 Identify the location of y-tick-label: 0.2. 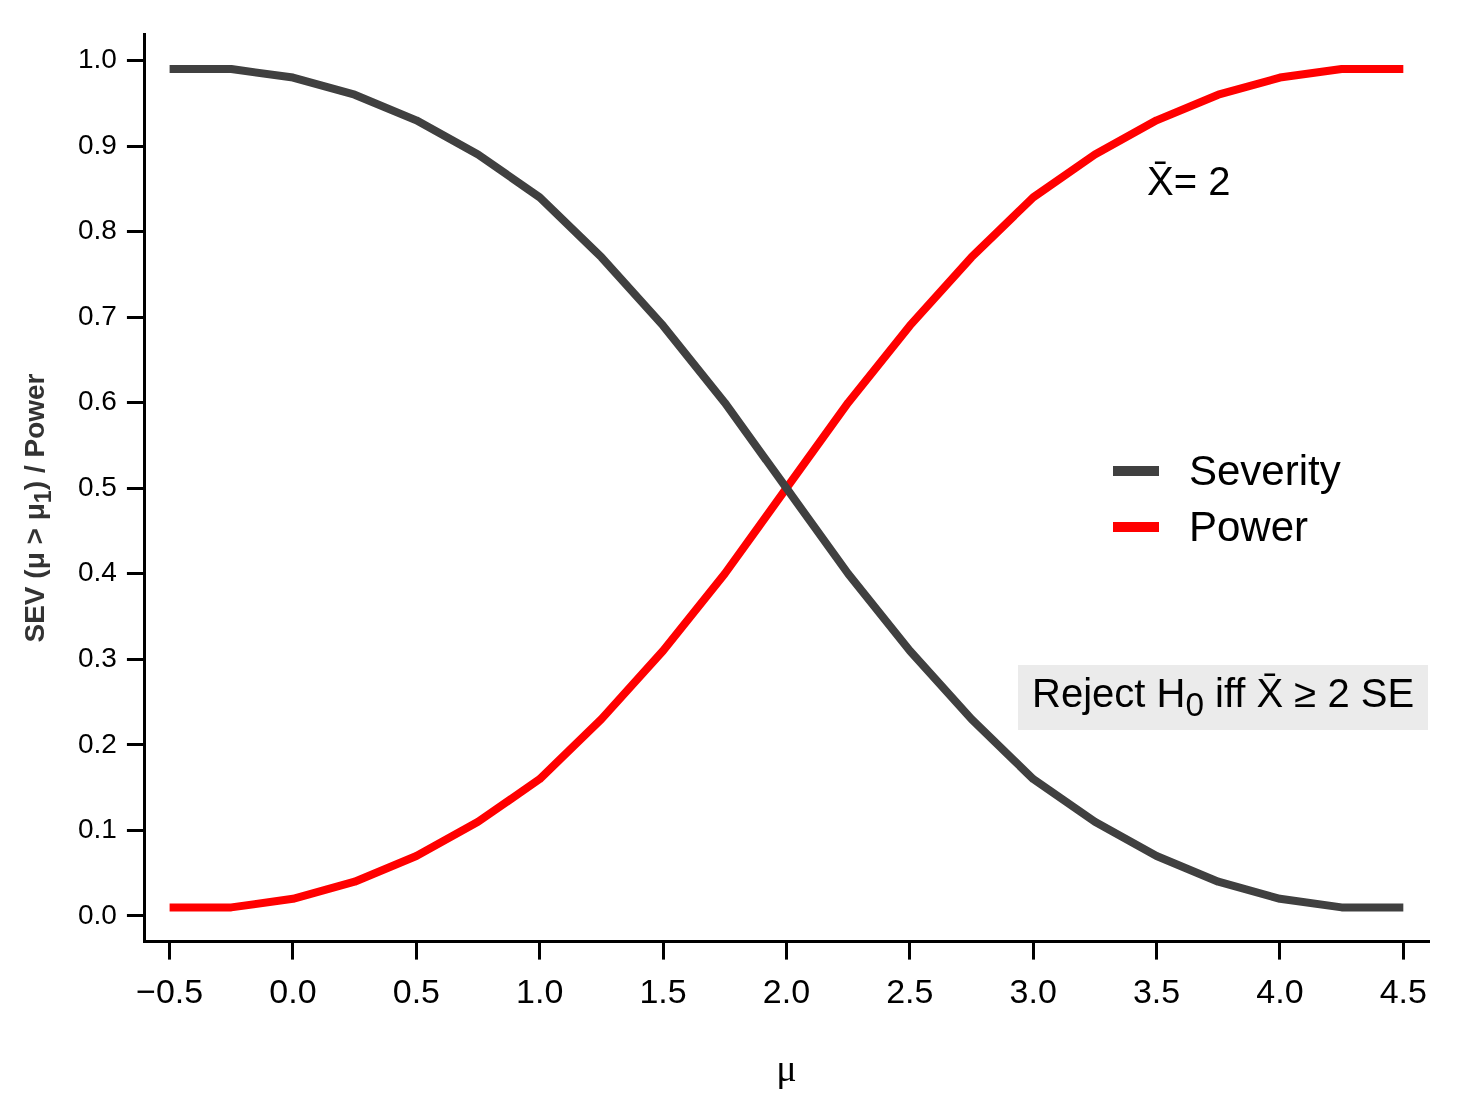
(97, 743).